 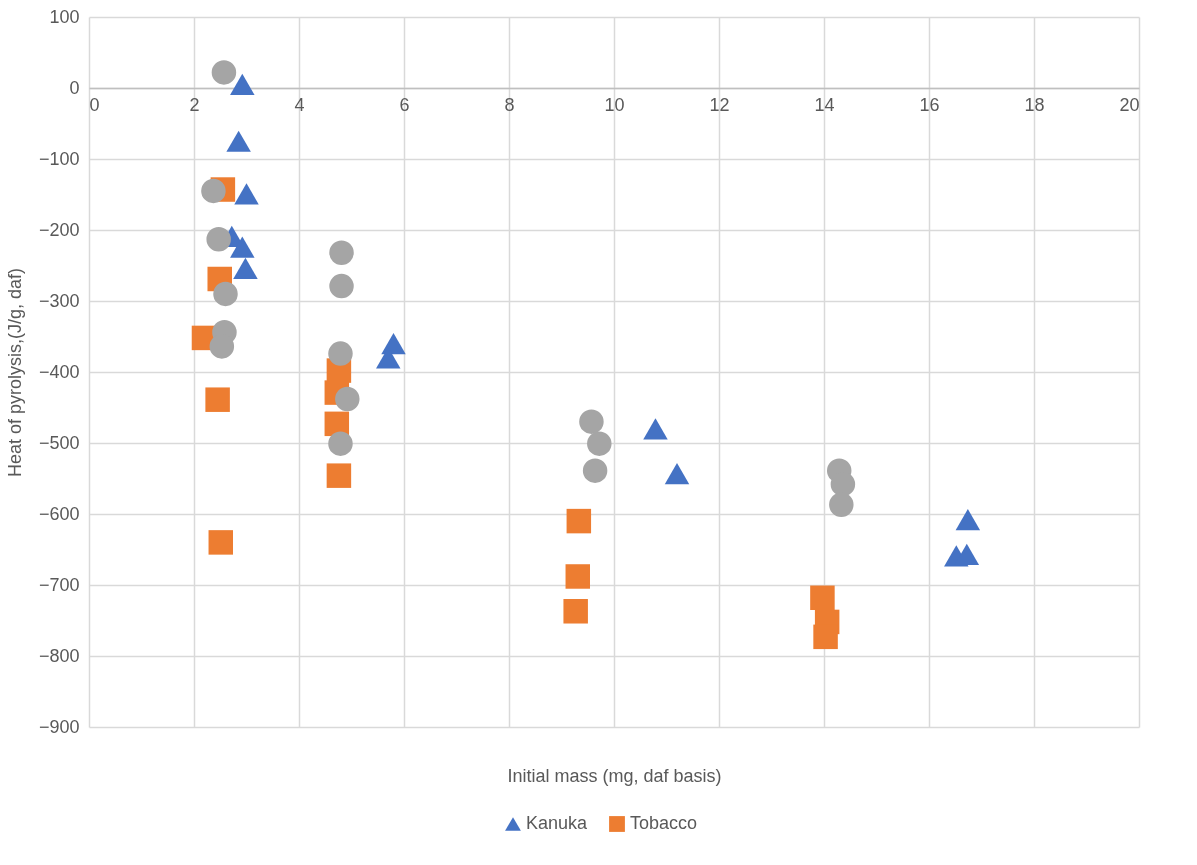 What do you see at coordinates (404, 104) in the screenshot?
I see `x-tick-label: 6` at bounding box center [404, 104].